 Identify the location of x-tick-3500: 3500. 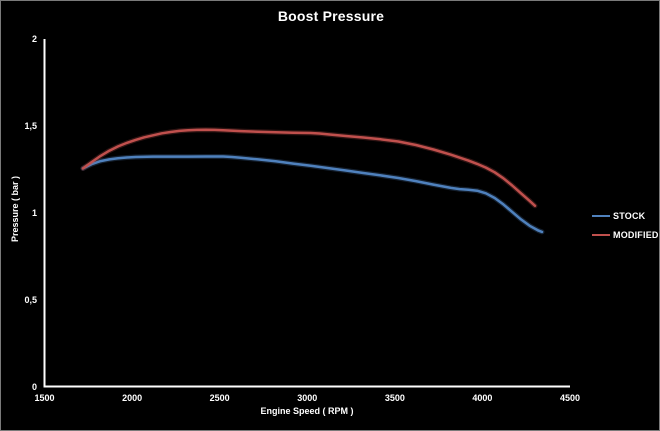
(394, 398).